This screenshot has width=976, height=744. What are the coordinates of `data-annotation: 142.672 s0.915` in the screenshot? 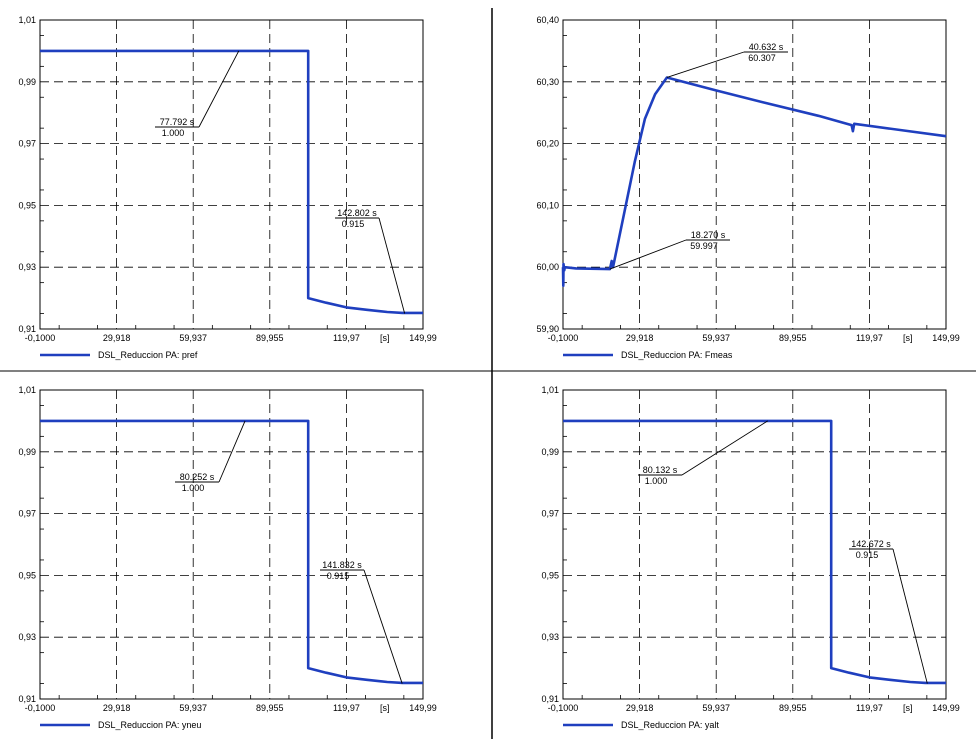 It's located at (888, 611).